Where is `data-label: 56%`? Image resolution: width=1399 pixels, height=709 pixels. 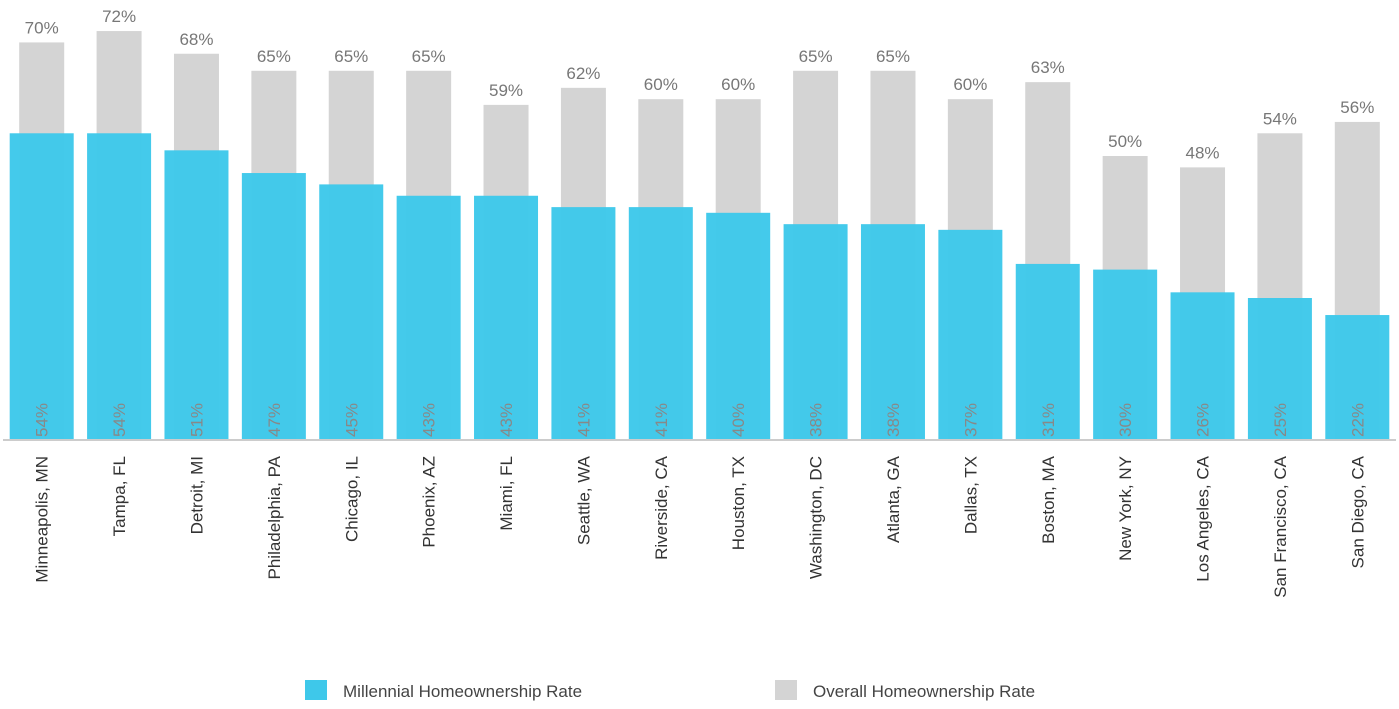
data-label: 56% is located at coordinates (1357, 107).